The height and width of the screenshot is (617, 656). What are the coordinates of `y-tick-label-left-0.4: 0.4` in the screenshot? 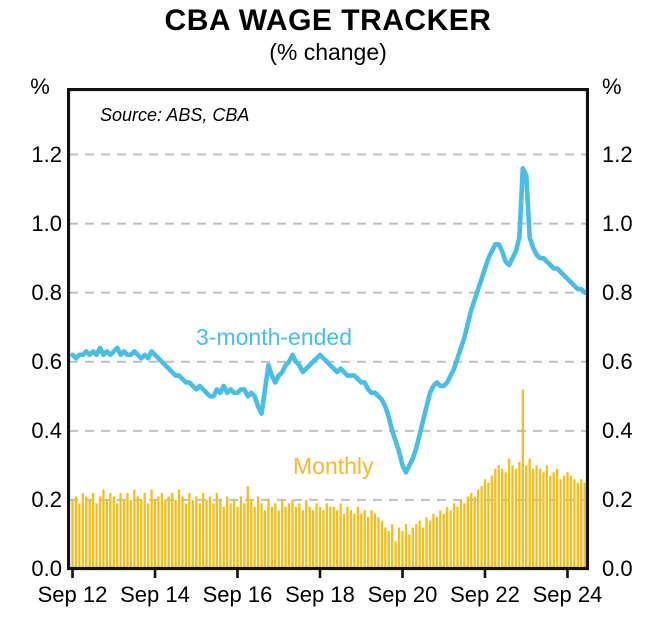 It's located at (46, 430).